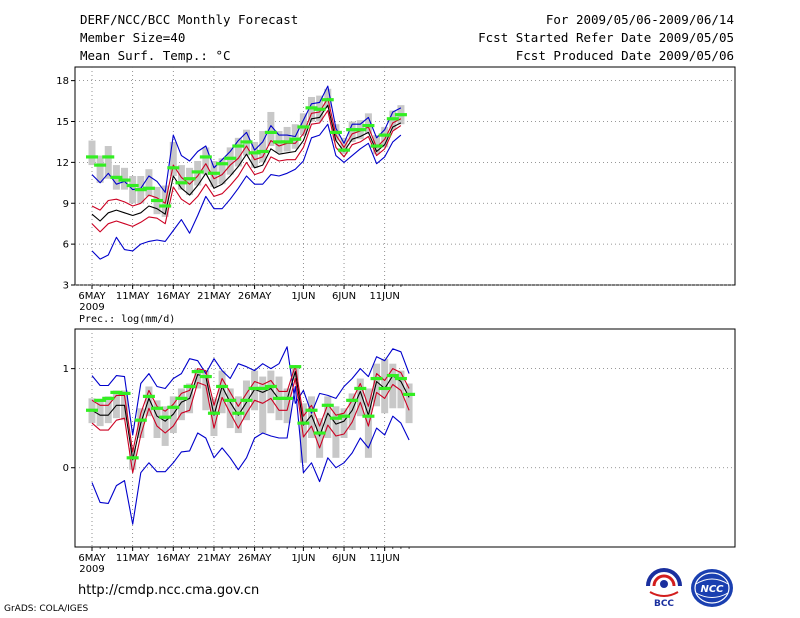  Describe the element at coordinates (250, 455) in the screenshot. I see `panel-1-series-ensemble-min` at that location.